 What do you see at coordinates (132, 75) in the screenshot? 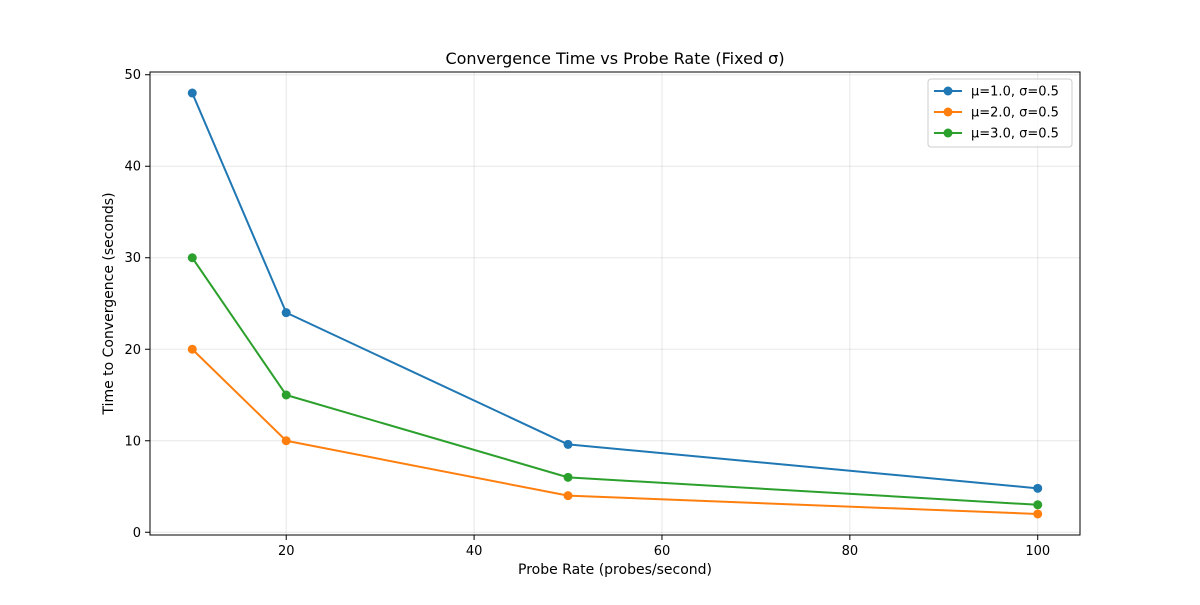
I see `y-tick-label: 50` at bounding box center [132, 75].